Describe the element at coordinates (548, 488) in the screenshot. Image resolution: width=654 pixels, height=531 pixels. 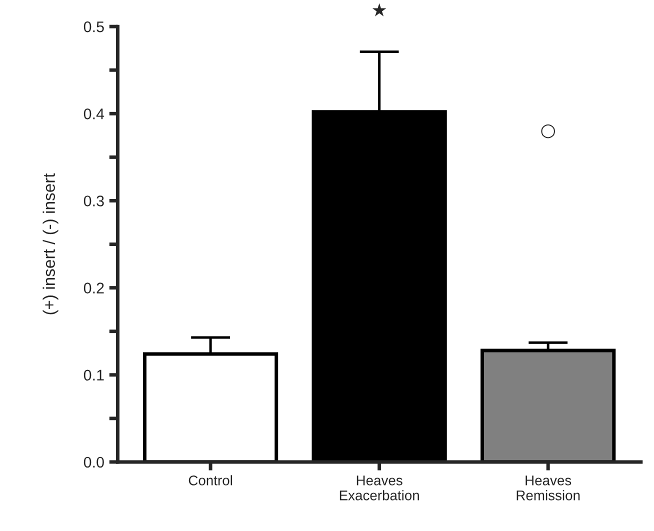
I see `x-tick-label: Heaves Remission` at that location.